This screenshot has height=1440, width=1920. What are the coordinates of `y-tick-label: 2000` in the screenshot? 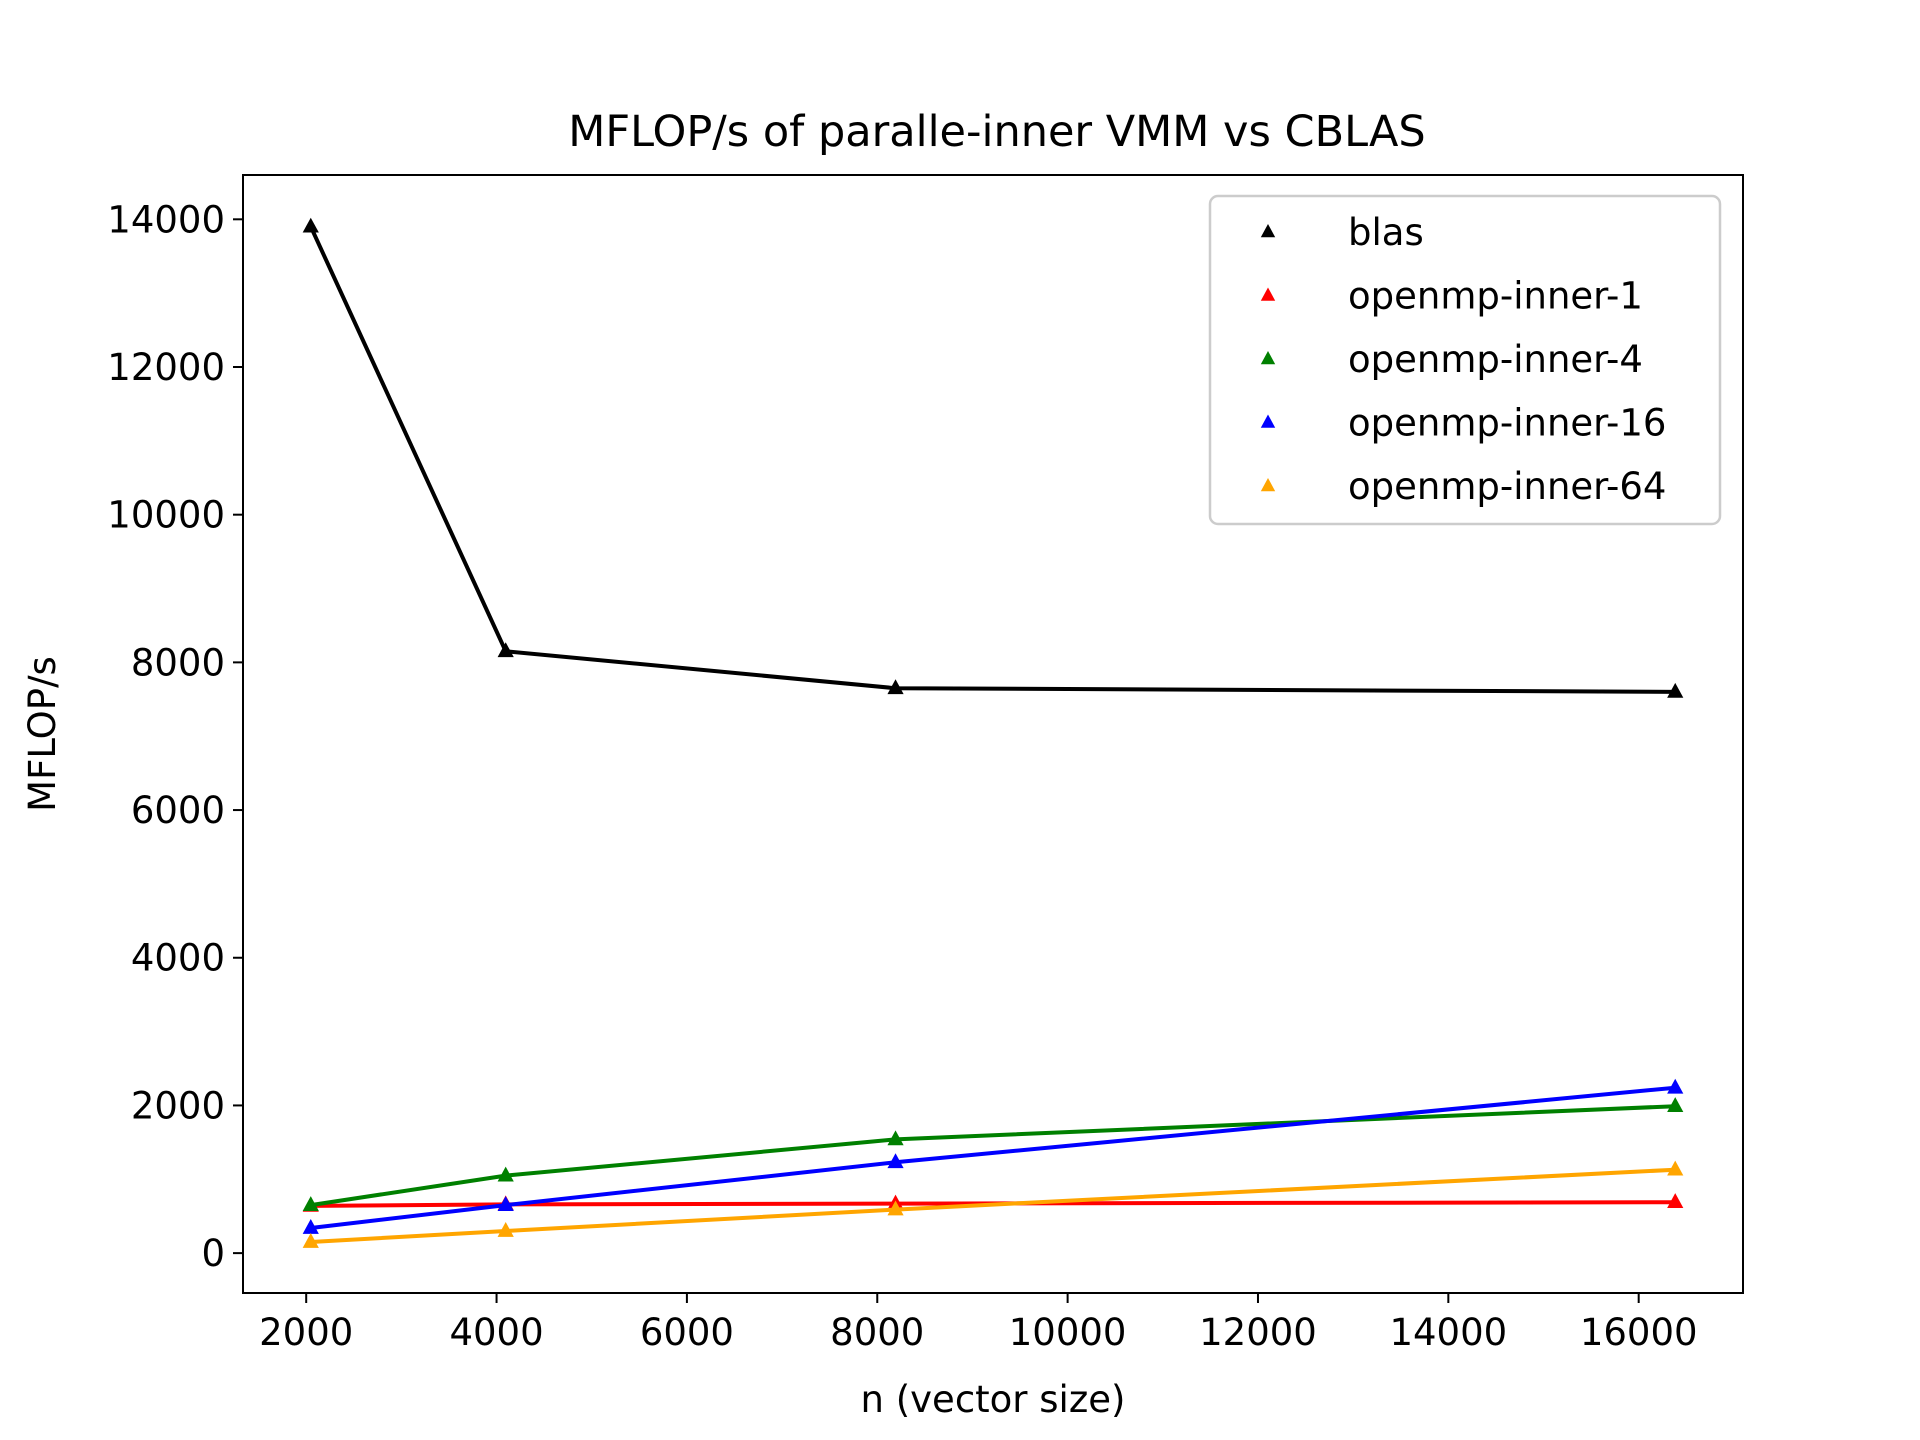 It's located at (178, 1105).